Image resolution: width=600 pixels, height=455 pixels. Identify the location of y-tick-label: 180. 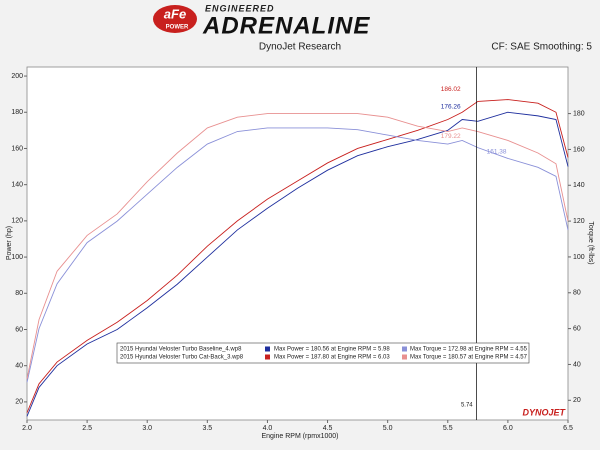
(17, 112).